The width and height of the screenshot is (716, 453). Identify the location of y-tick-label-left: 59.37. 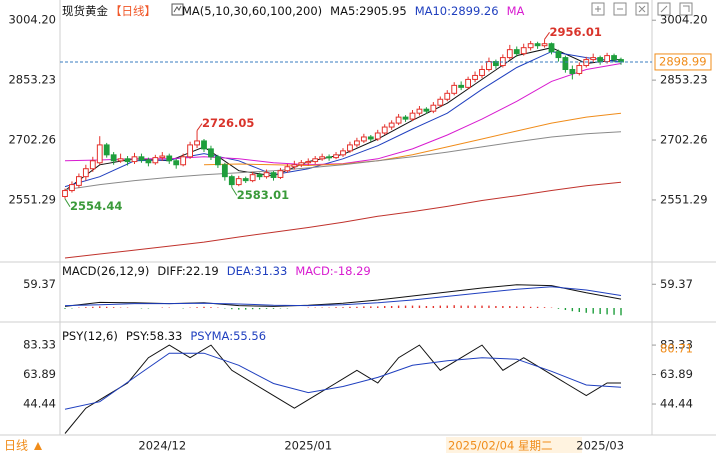
(39, 284).